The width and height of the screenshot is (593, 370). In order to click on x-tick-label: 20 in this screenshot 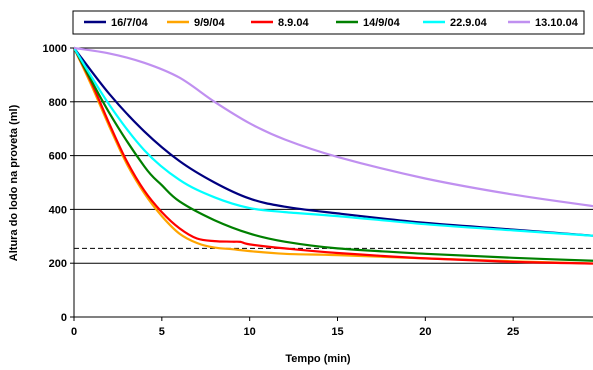, I will do `click(425, 332)`.